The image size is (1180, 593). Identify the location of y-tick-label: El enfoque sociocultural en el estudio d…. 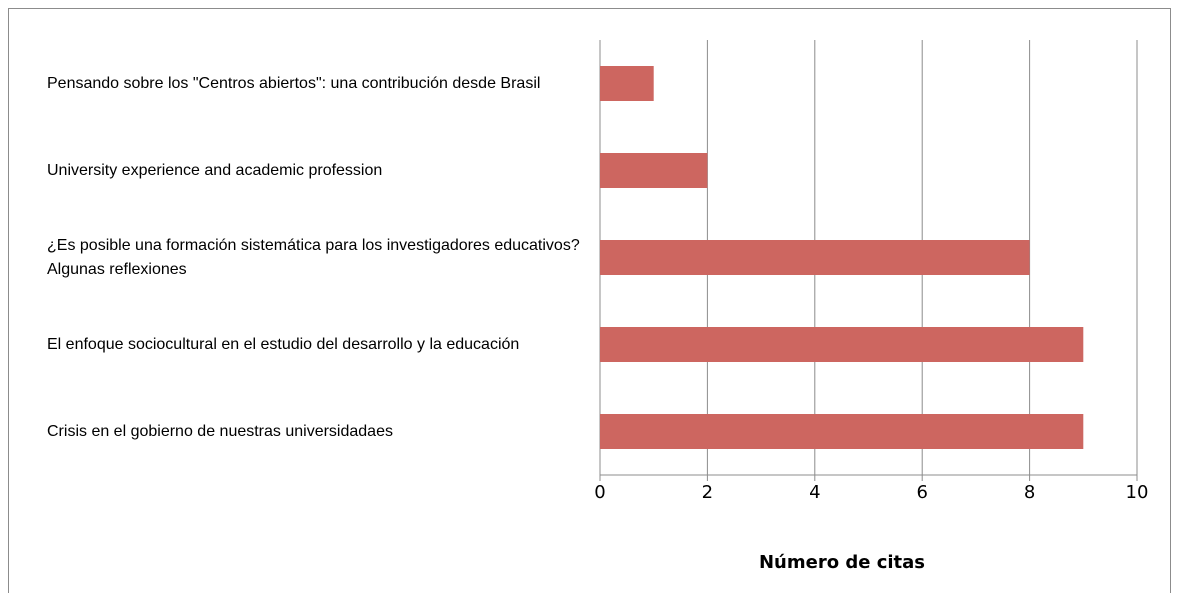
(283, 344).